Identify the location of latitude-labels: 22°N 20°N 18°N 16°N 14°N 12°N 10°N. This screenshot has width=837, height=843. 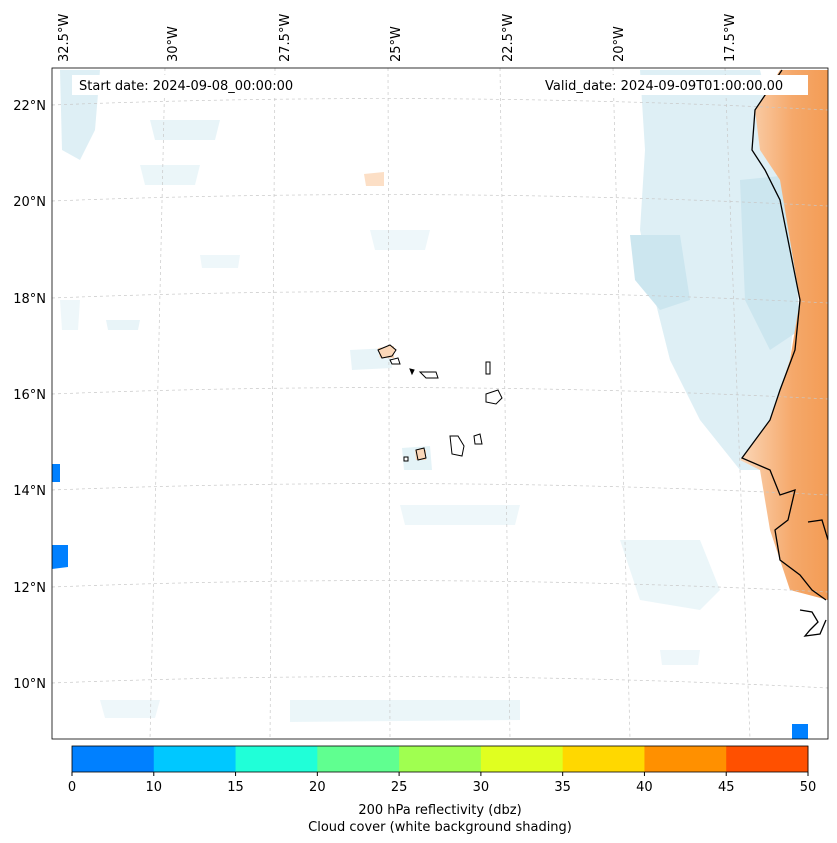
(29, 395).